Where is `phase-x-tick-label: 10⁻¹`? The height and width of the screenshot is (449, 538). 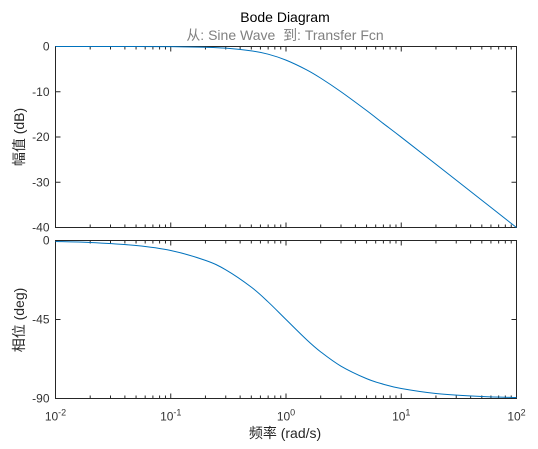 phase-x-tick-label: 10⁻¹ is located at coordinates (170, 416).